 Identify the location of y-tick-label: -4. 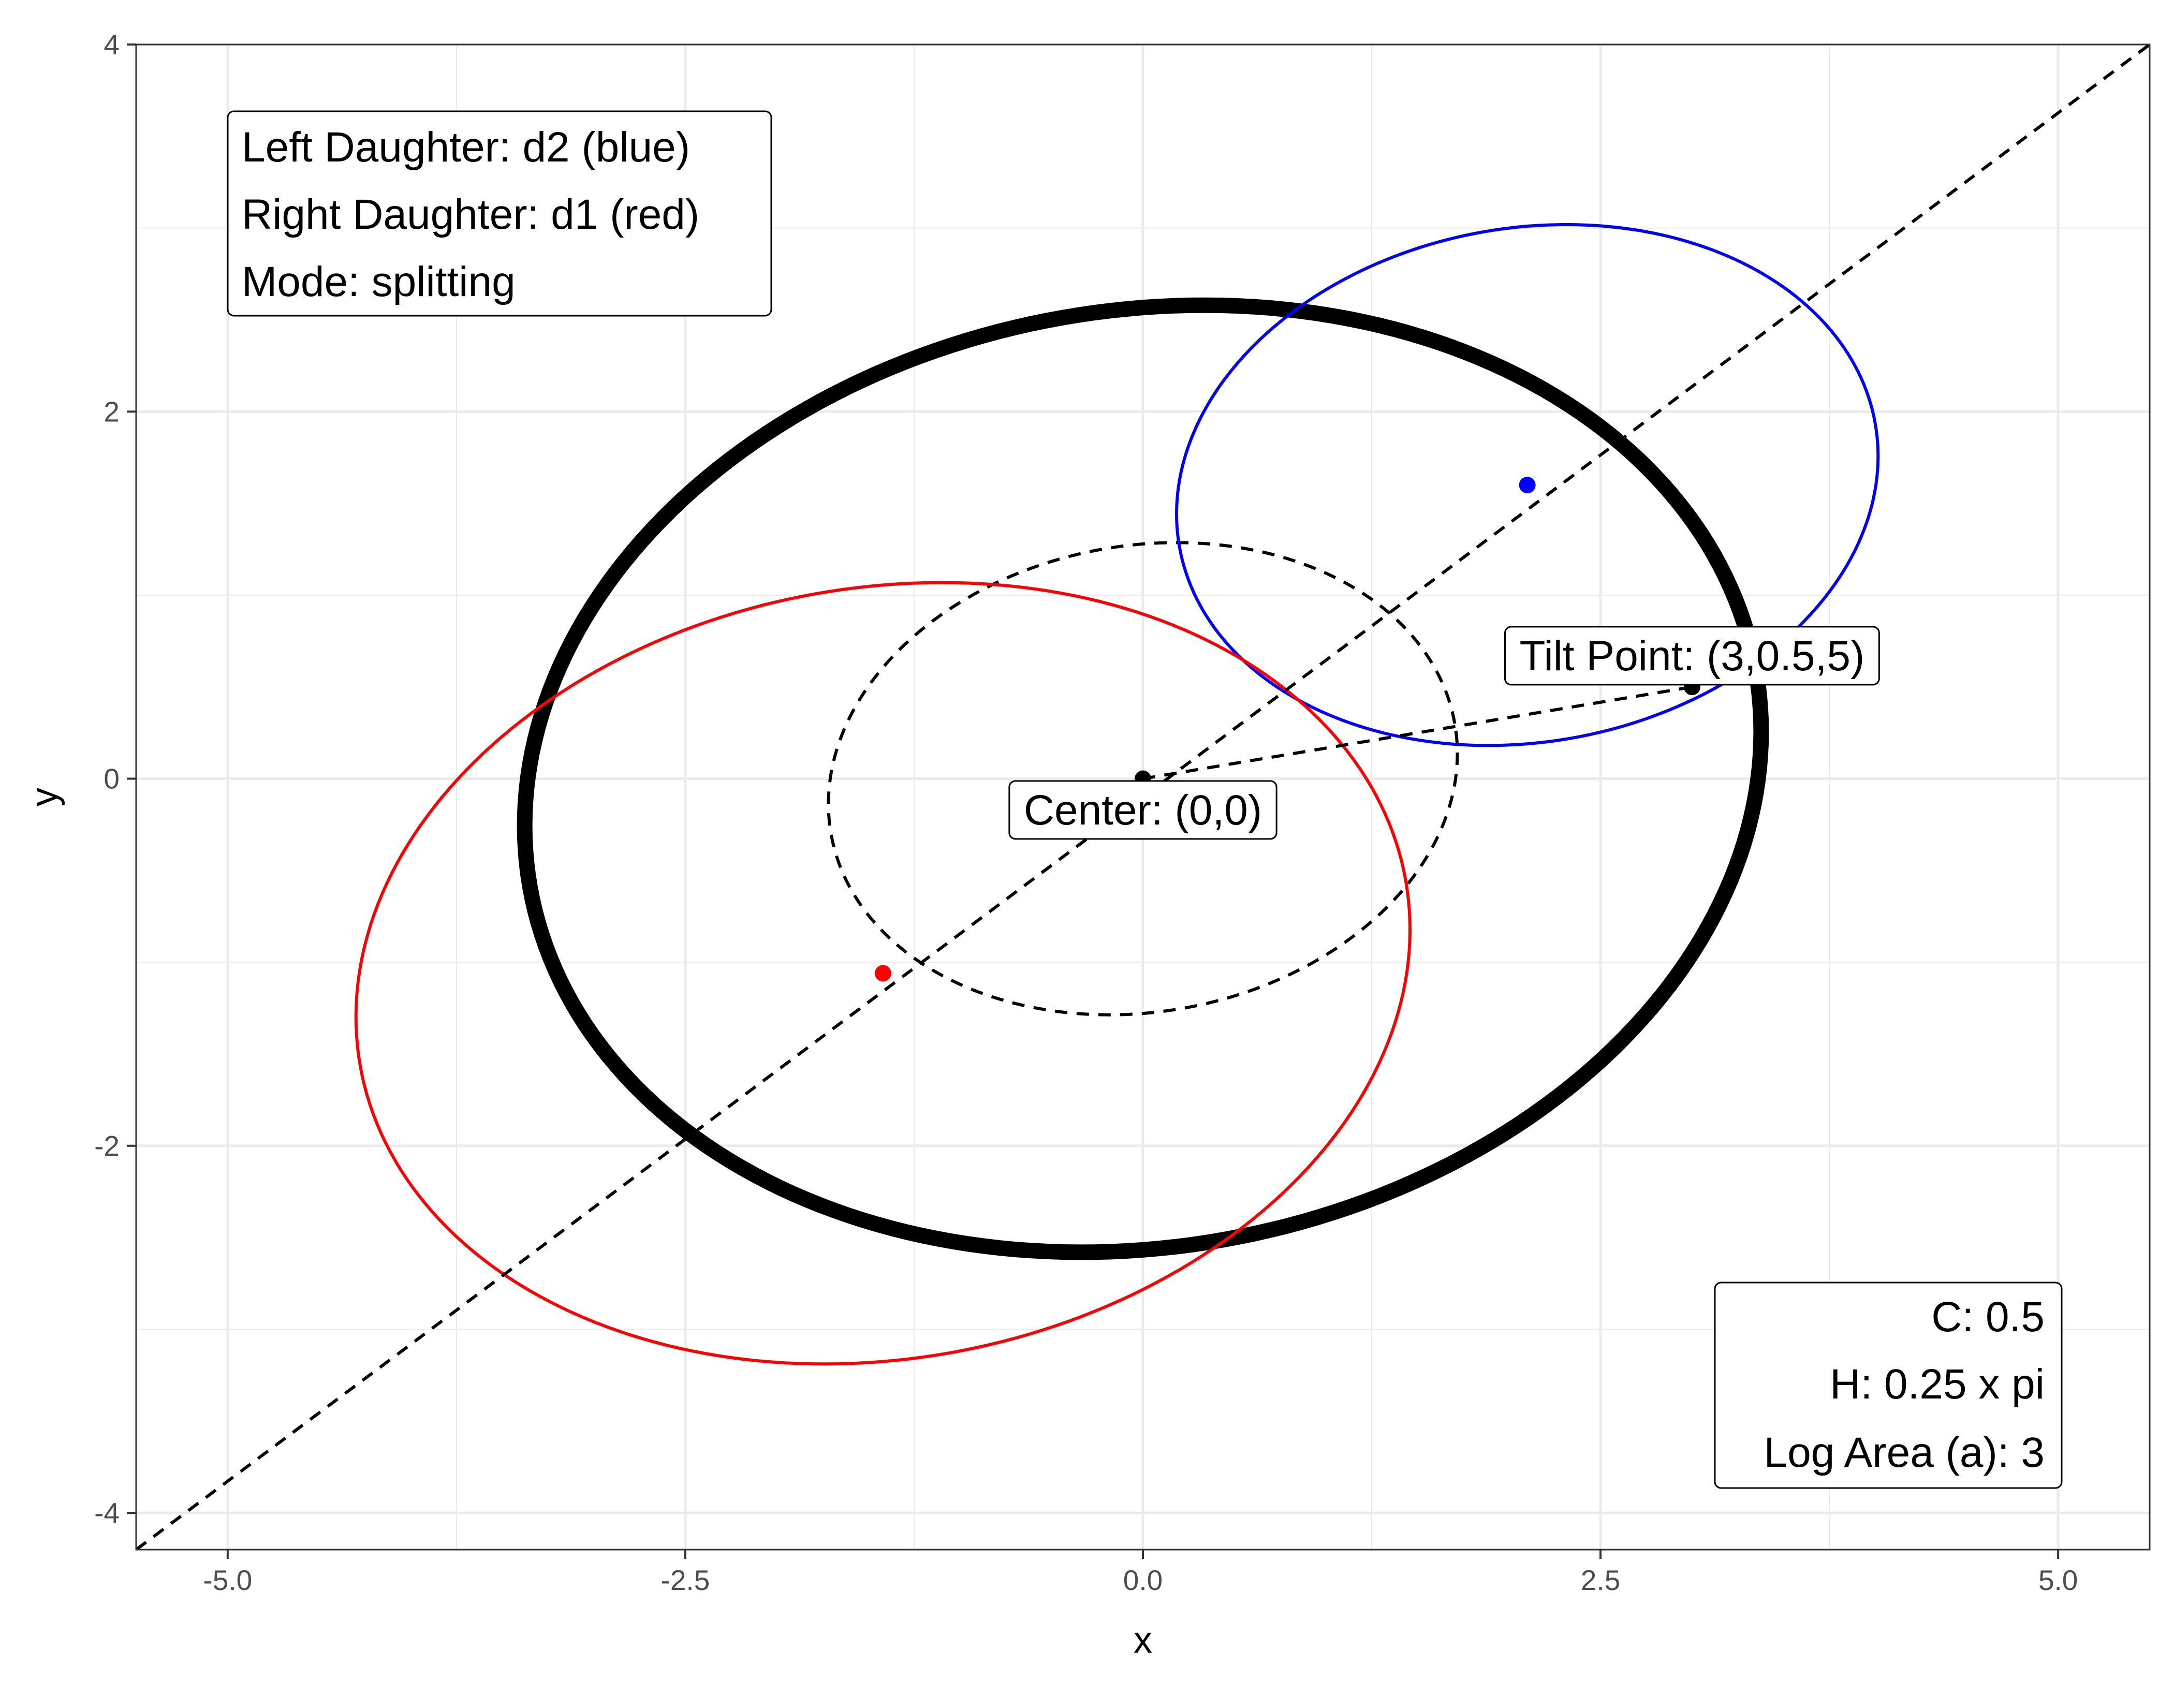
(107, 1513).